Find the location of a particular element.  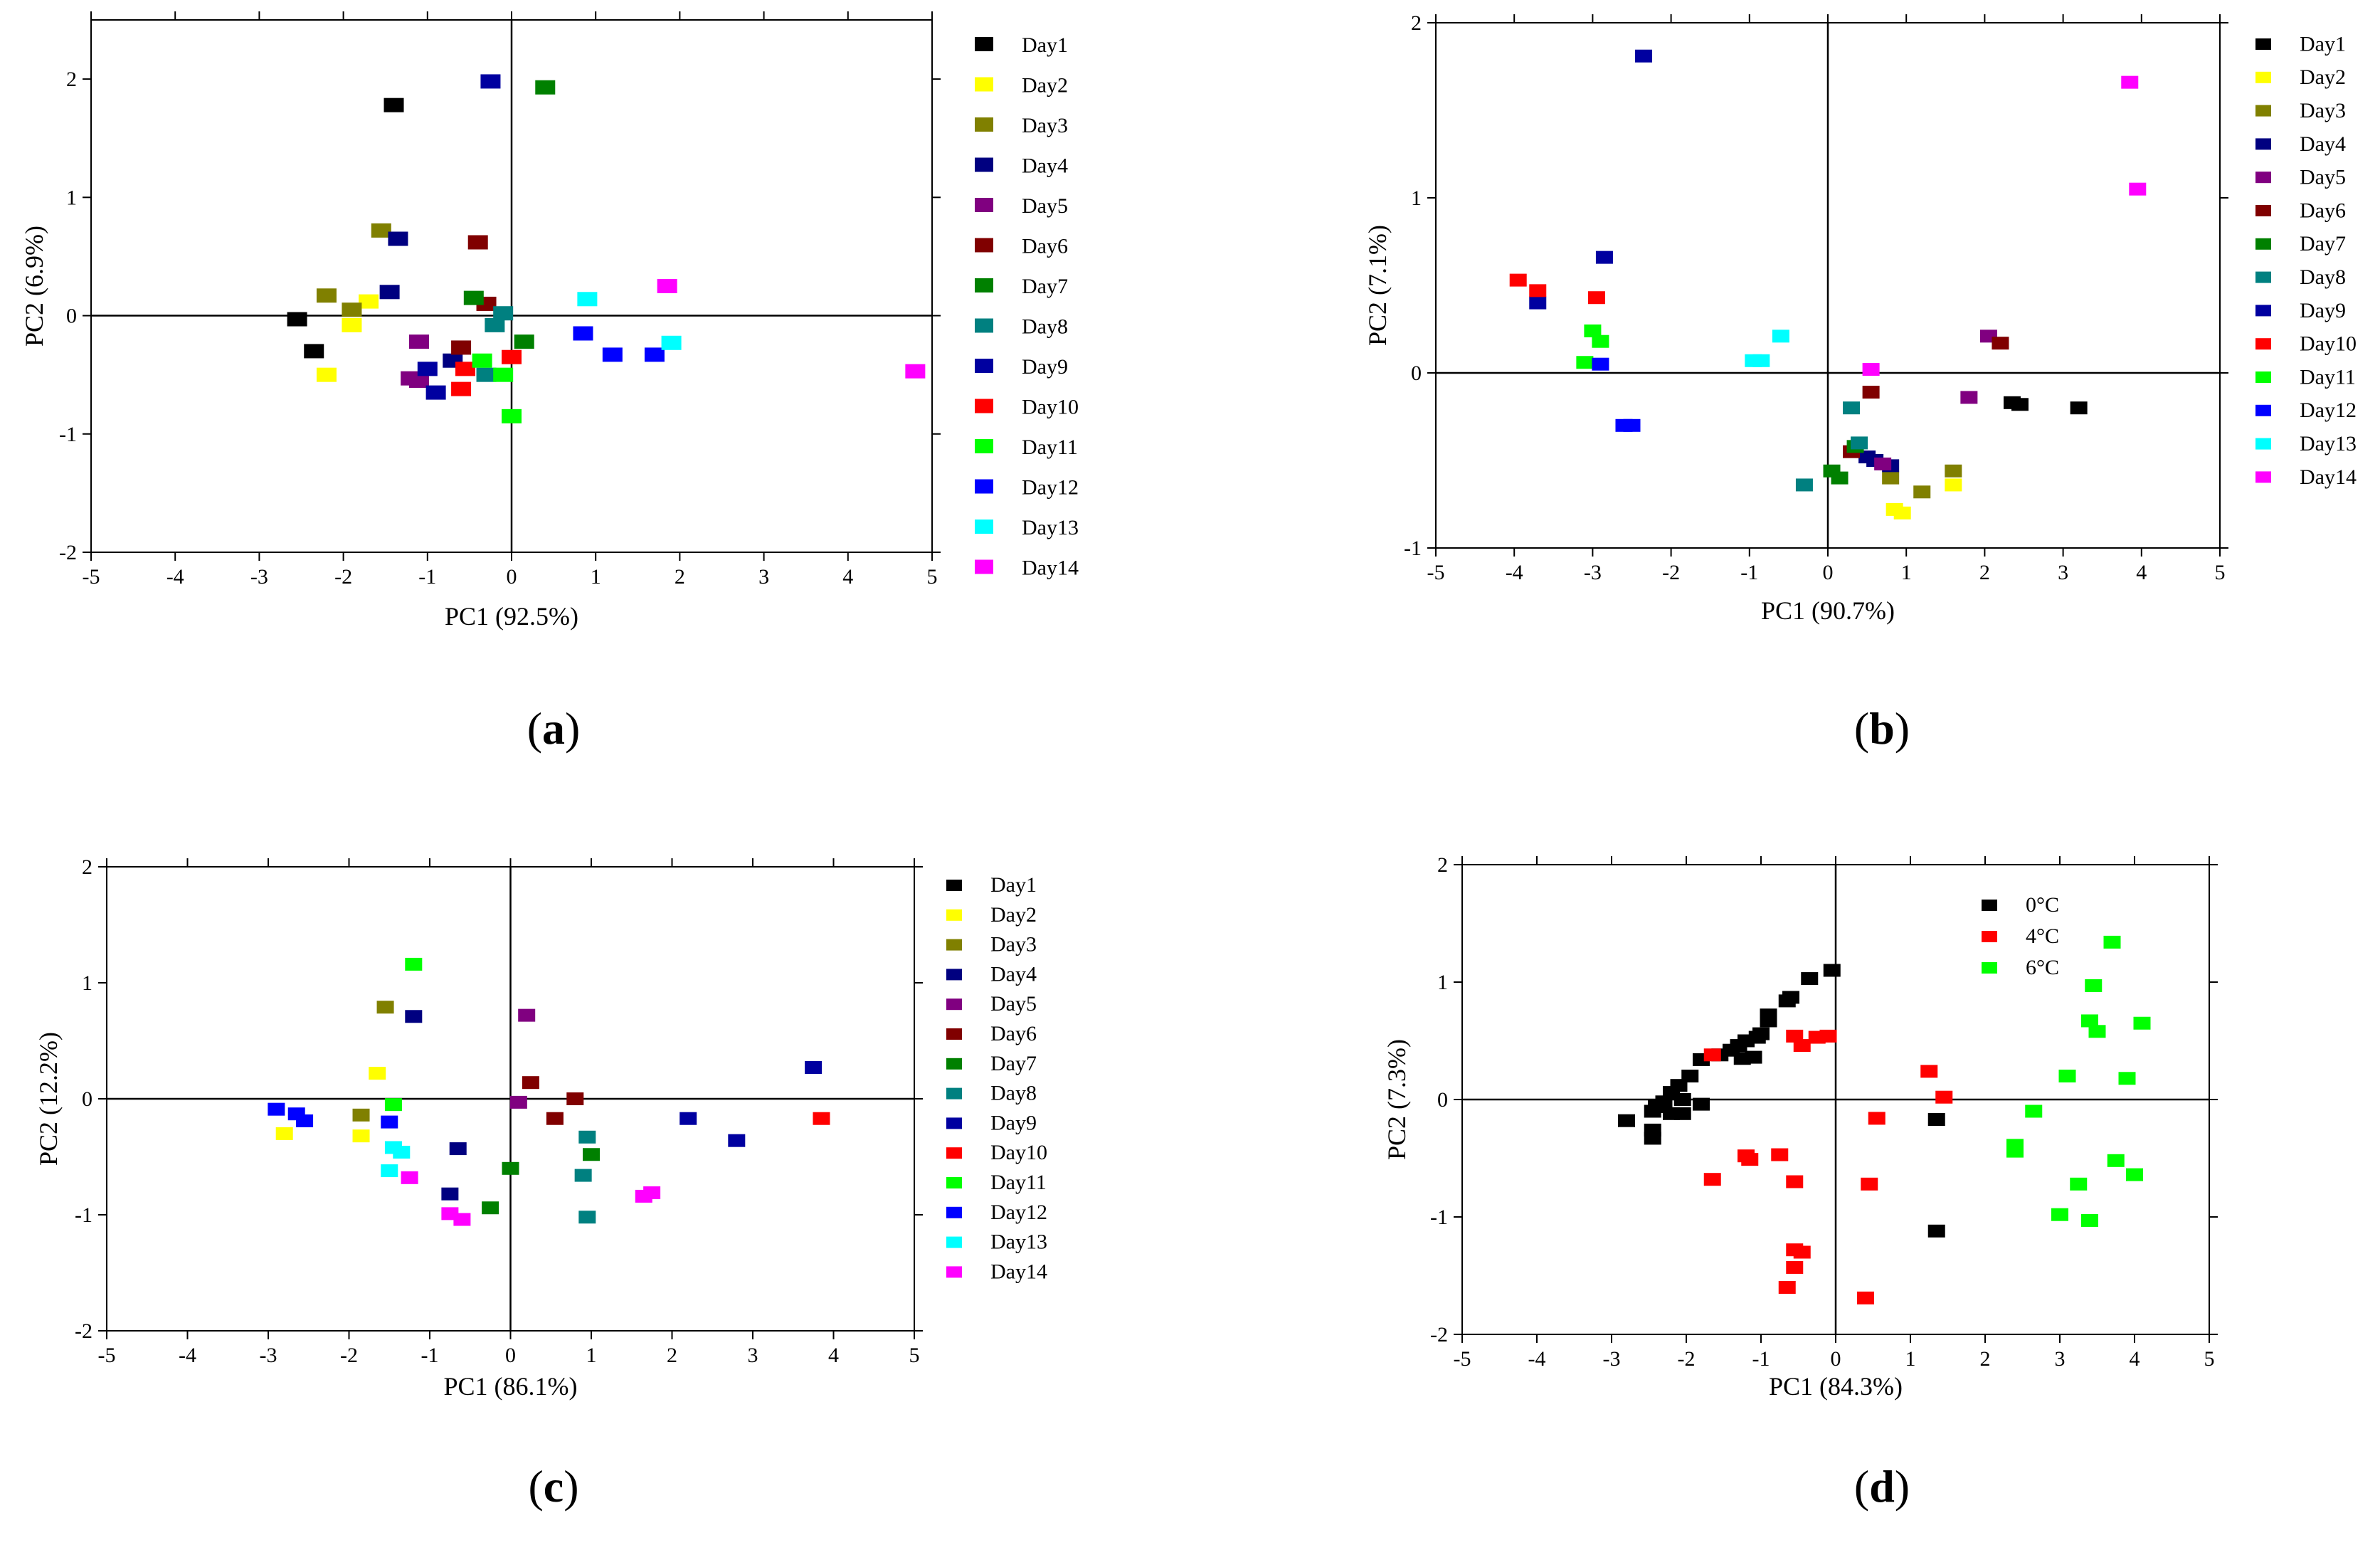

x-tick-label: -3 is located at coordinates (268, 1355).